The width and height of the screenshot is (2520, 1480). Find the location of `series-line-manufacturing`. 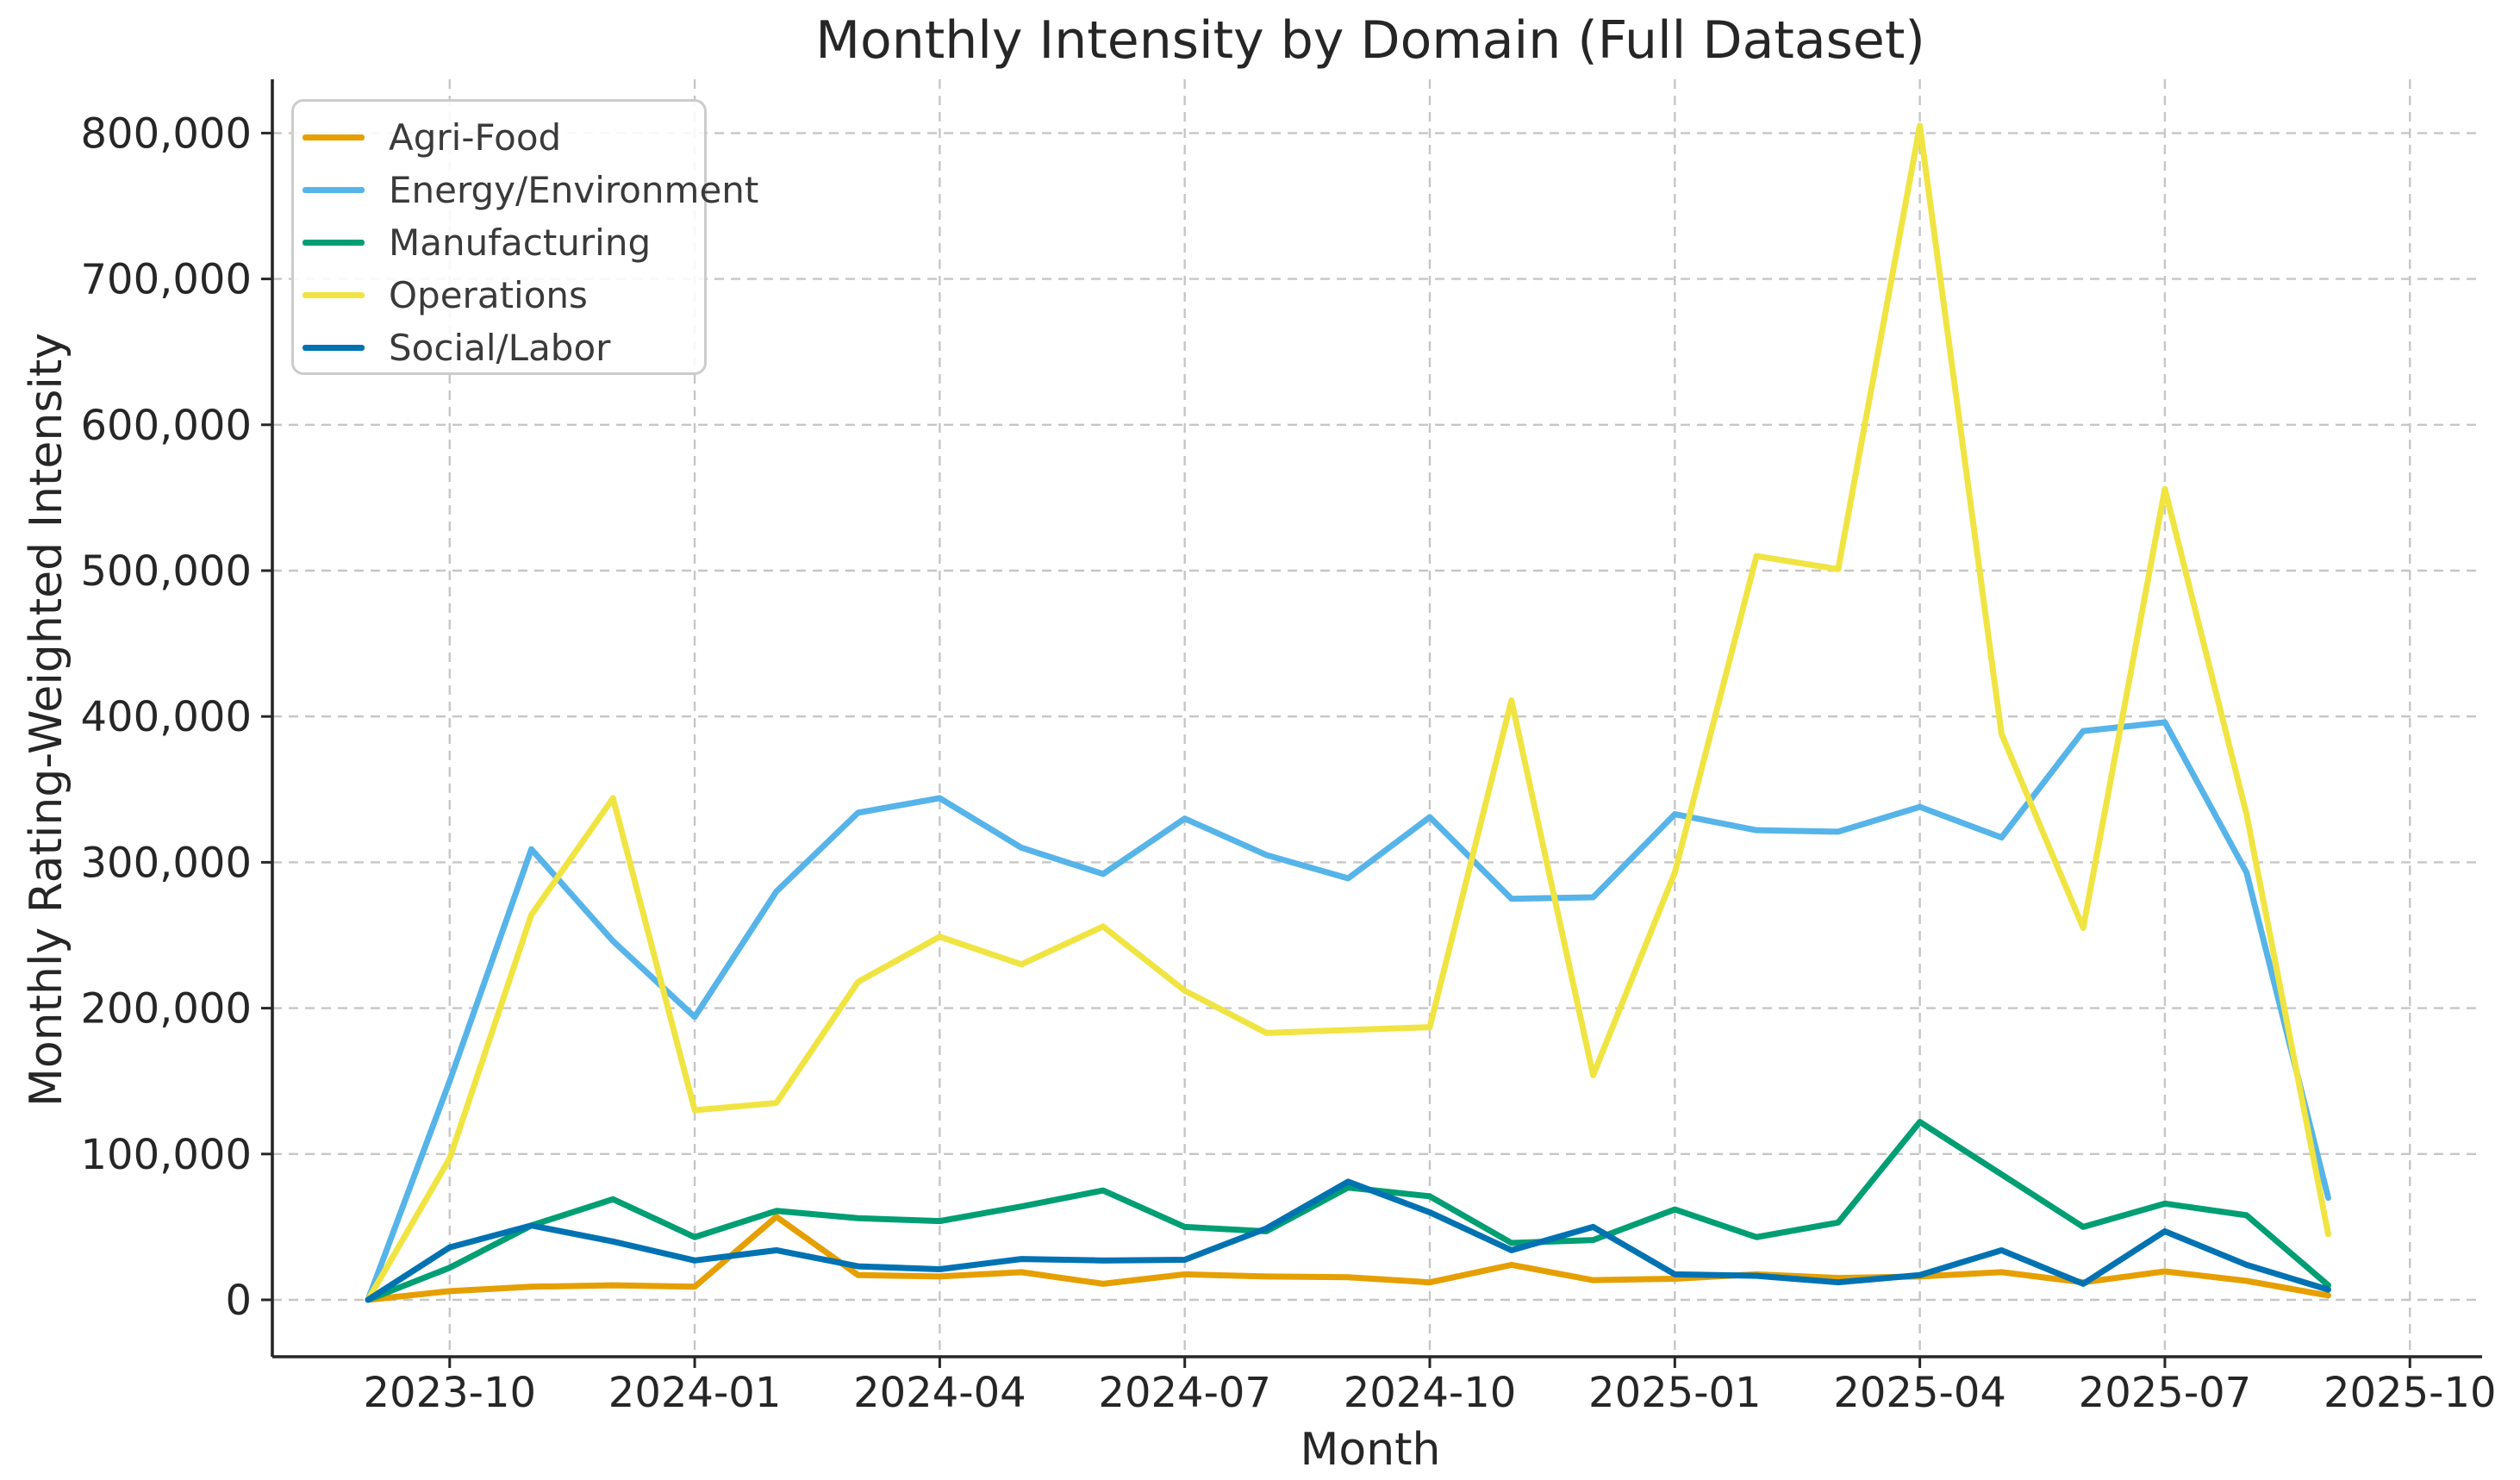

series-line-manufacturing is located at coordinates (1348, 1211).